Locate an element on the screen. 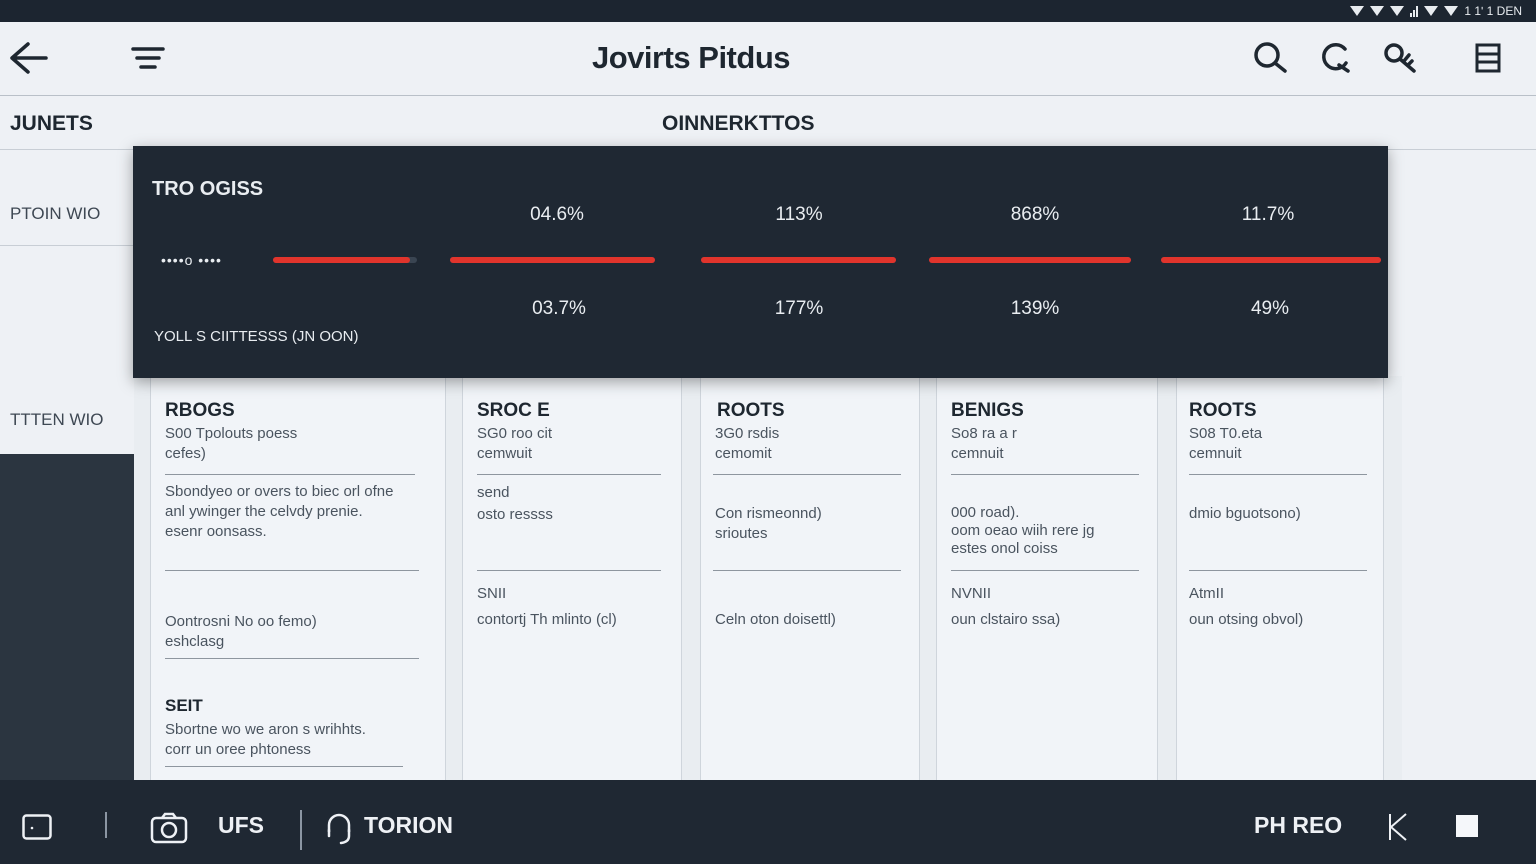  alert-icon is located at coordinates (1431, 11).